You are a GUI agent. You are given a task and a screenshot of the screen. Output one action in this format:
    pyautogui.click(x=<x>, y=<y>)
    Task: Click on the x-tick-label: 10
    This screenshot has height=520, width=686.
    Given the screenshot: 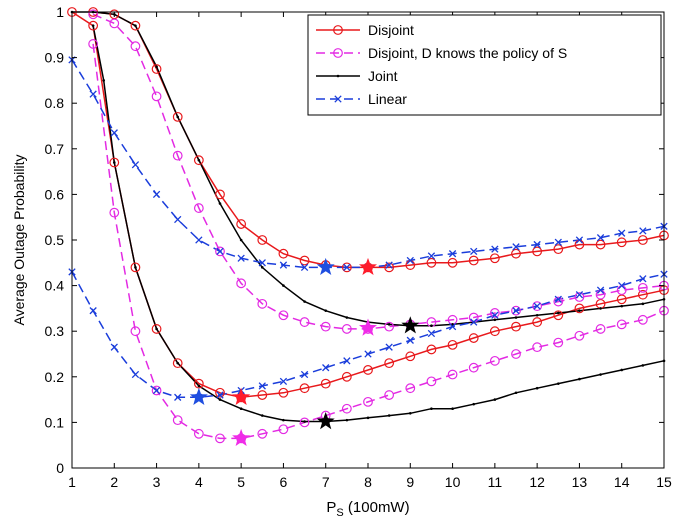 What is the action you would take?
    pyautogui.click(x=453, y=482)
    